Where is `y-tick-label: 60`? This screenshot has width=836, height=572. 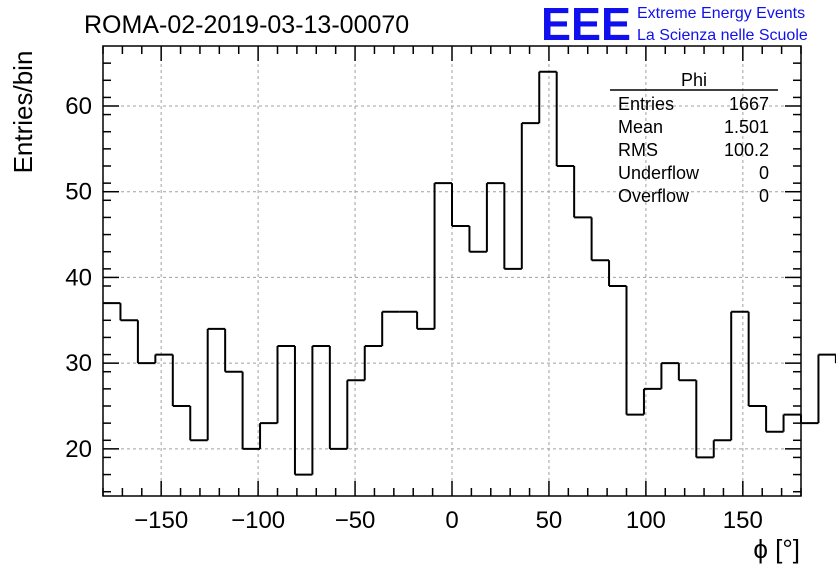
y-tick-label: 60 is located at coordinates (78, 106).